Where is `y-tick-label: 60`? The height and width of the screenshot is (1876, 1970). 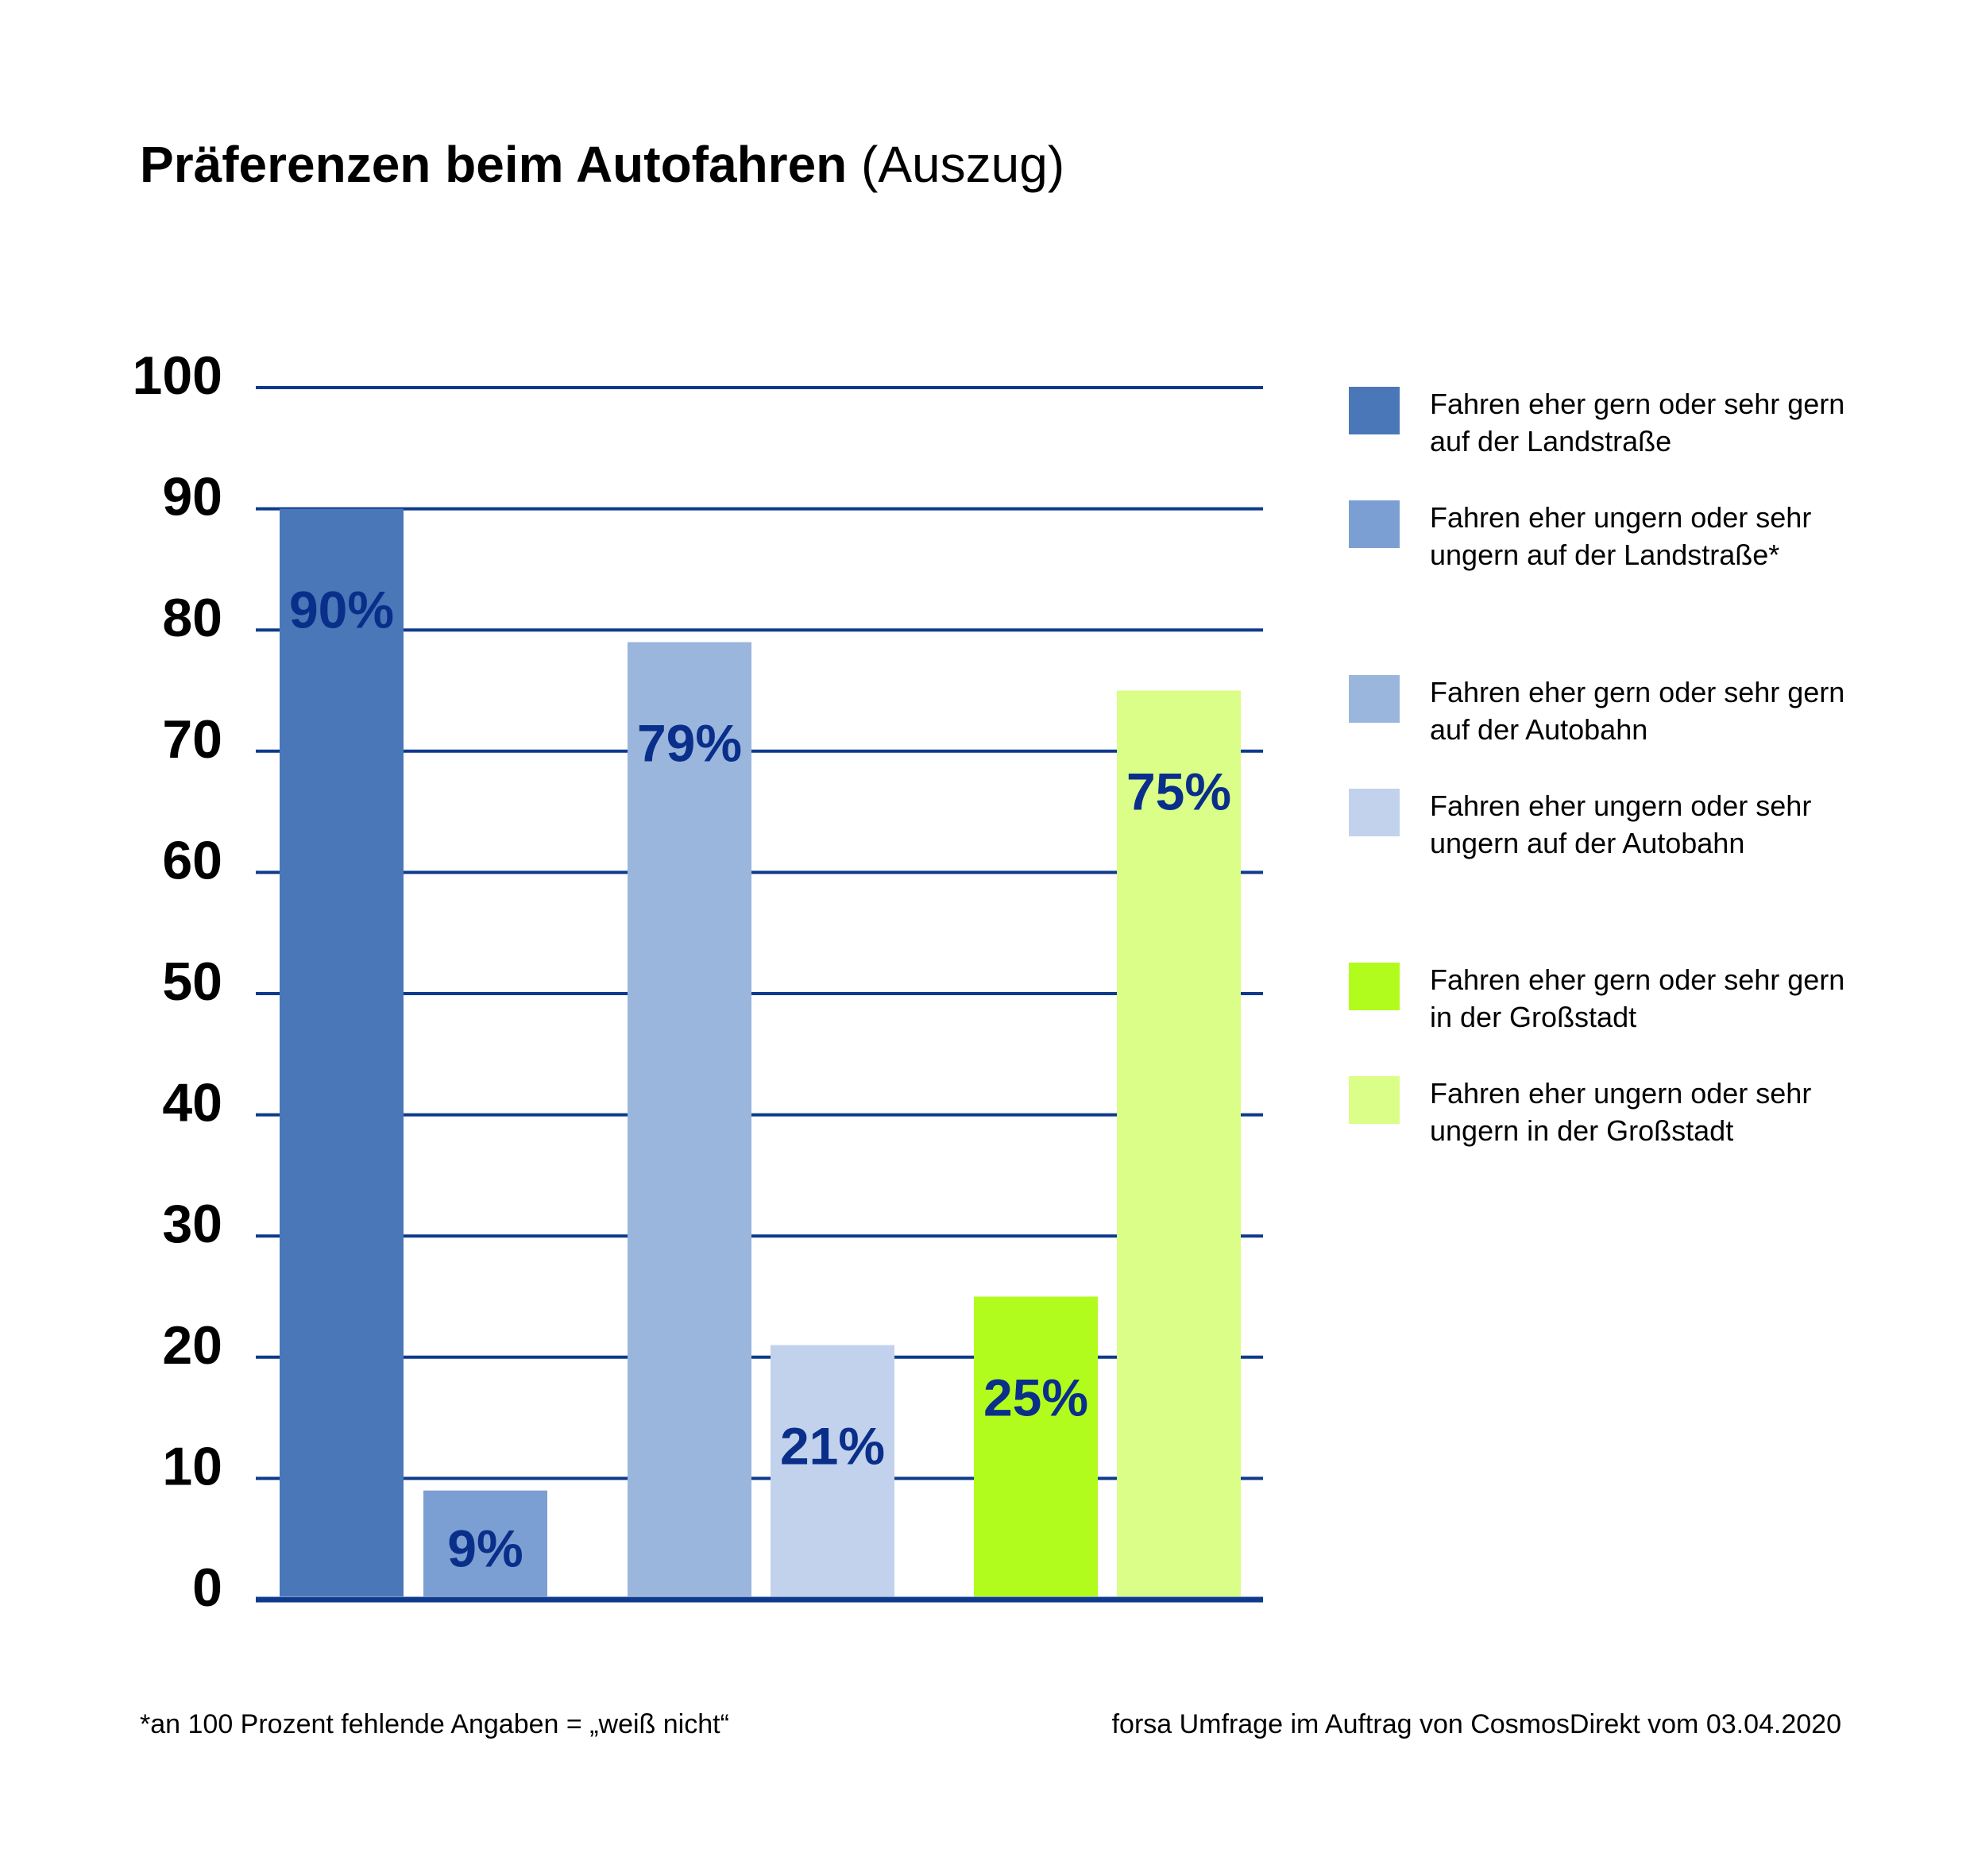
y-tick-label: 60 is located at coordinates (192, 860).